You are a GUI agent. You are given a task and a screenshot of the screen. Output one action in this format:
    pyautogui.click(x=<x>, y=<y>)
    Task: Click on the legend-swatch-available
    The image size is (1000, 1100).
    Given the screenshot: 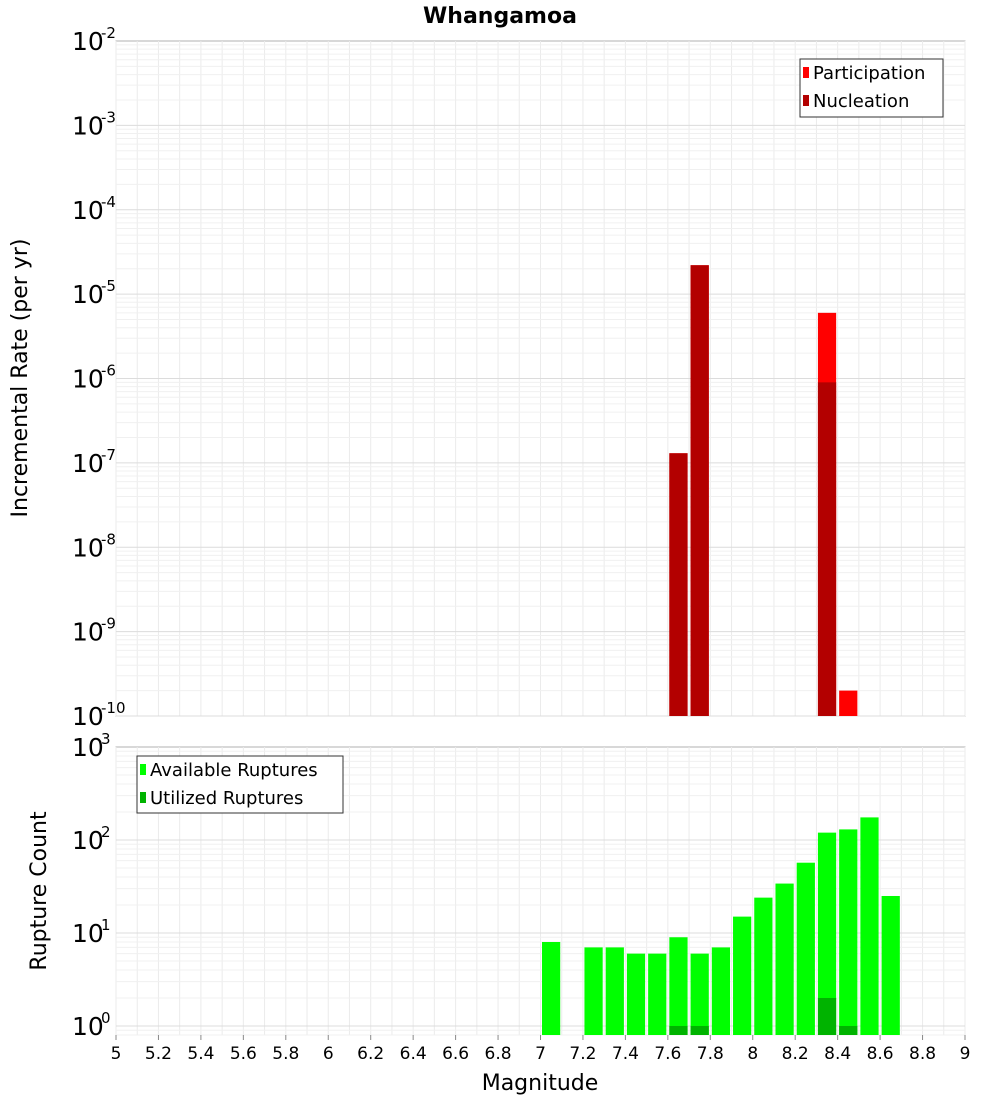 What is the action you would take?
    pyautogui.click(x=143, y=769)
    